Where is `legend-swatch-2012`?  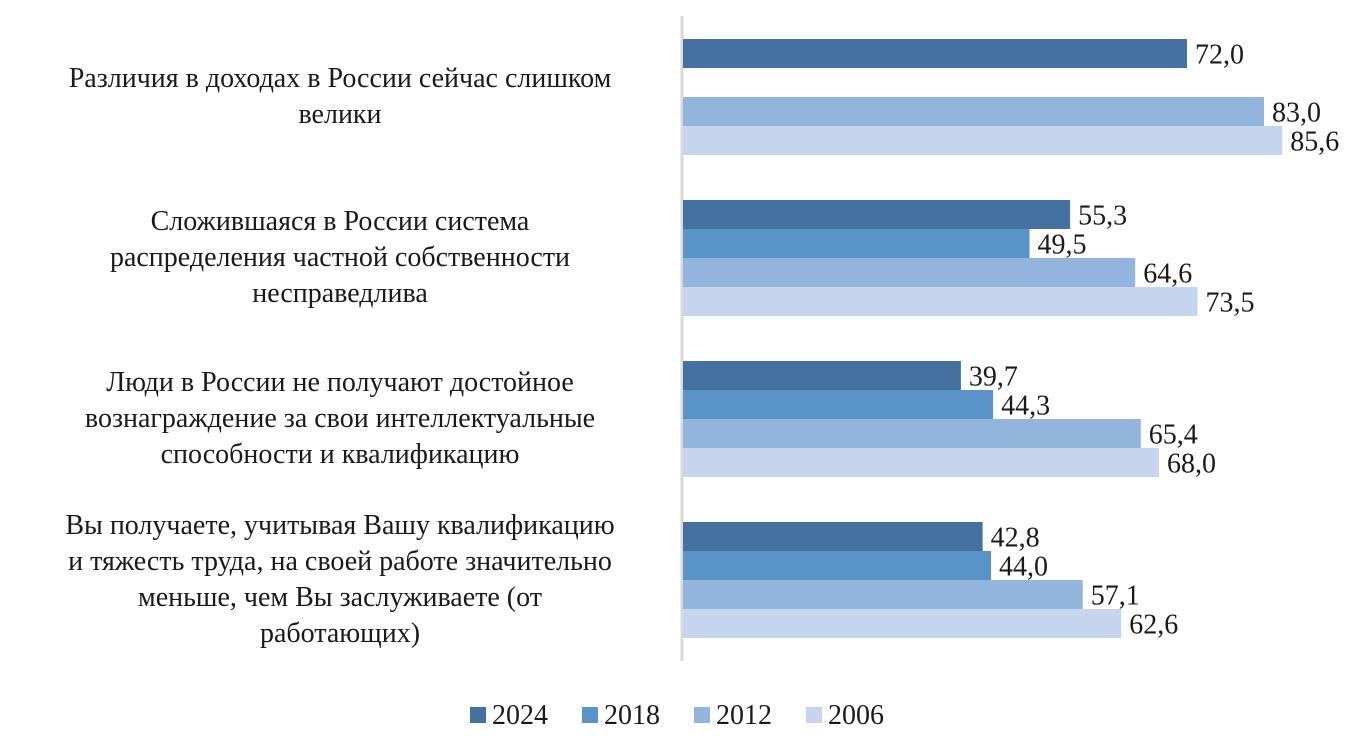 legend-swatch-2012 is located at coordinates (702, 715).